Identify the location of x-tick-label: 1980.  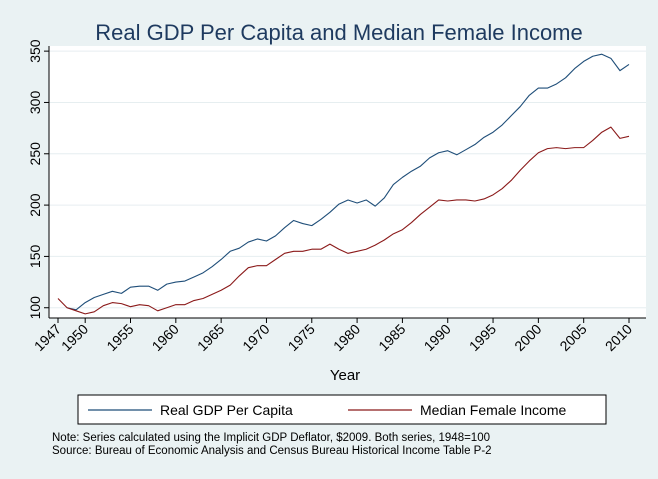
(346, 337).